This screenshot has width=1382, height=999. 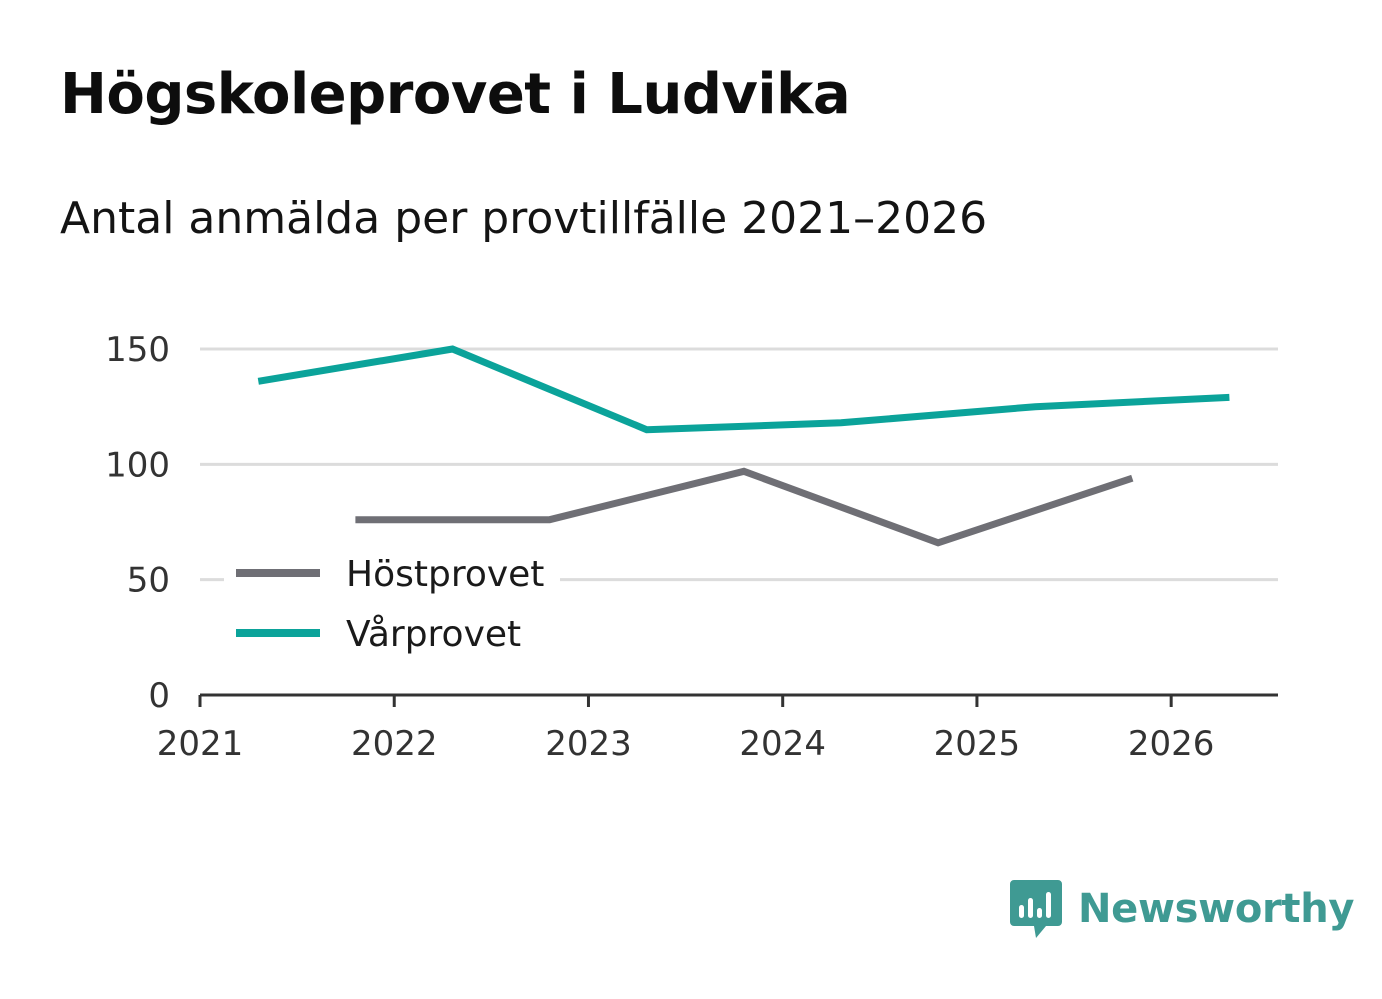 I want to click on x-tick-label-2022: 2022, so click(x=394, y=744).